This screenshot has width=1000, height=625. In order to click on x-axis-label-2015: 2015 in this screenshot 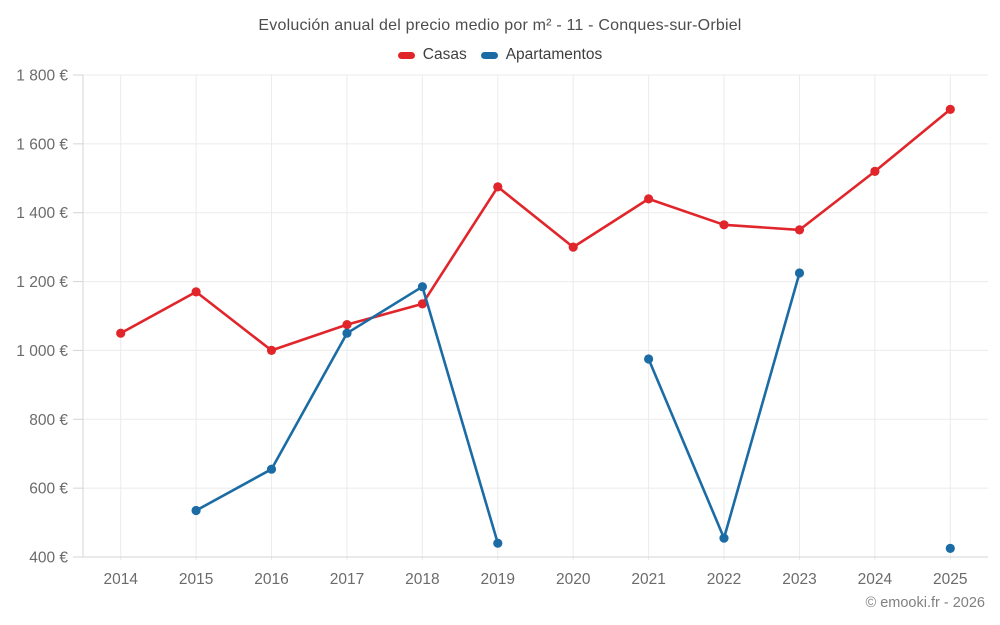, I will do `click(196, 579)`.